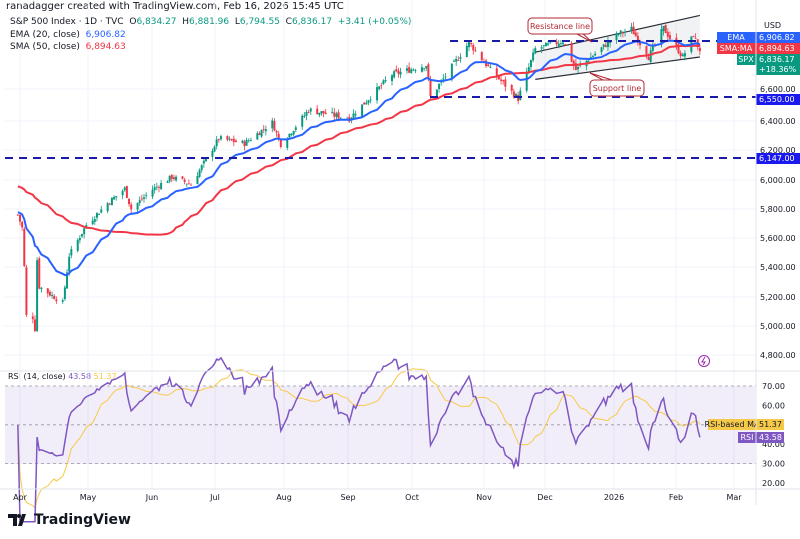  I want to click on support-callout-box, so click(617, 88).